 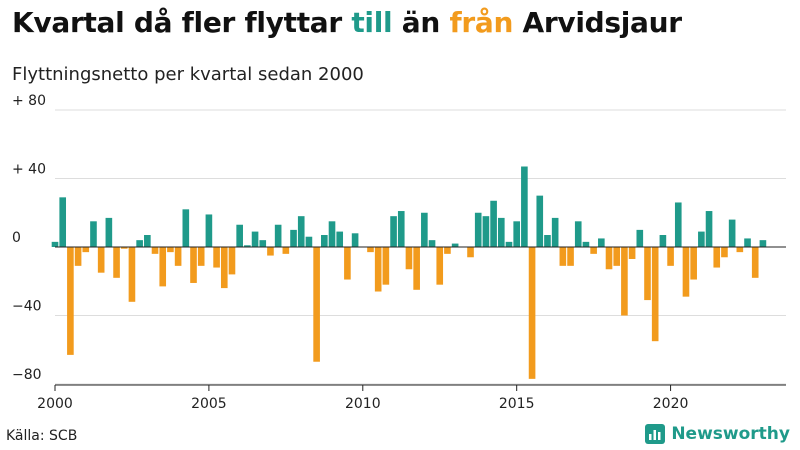 What do you see at coordinates (16, 238) in the screenshot?
I see `y-tick-label: 0` at bounding box center [16, 238].